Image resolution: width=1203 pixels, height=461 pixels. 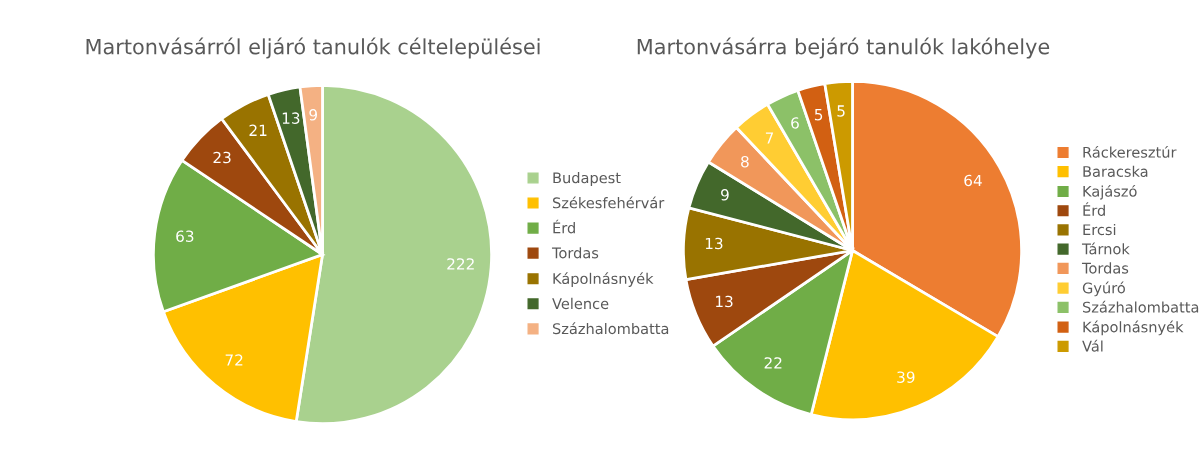 What do you see at coordinates (313, 48) in the screenshot?
I see `chart-title: Martonvásárról eljáró tanulók céltelepülései` at bounding box center [313, 48].